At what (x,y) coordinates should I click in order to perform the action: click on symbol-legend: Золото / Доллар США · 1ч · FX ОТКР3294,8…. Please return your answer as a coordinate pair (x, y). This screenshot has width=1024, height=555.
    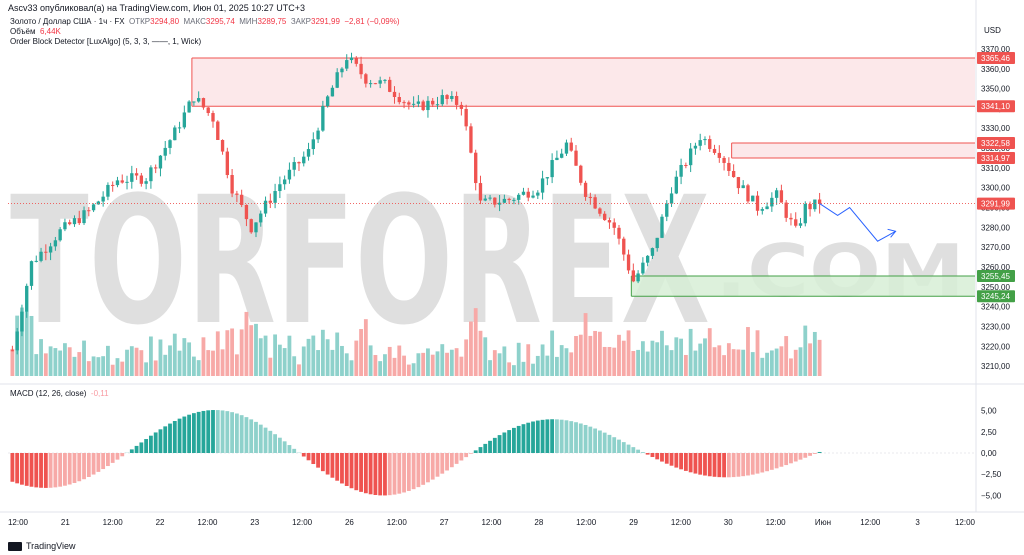
    Looking at the image, I should click on (205, 22).